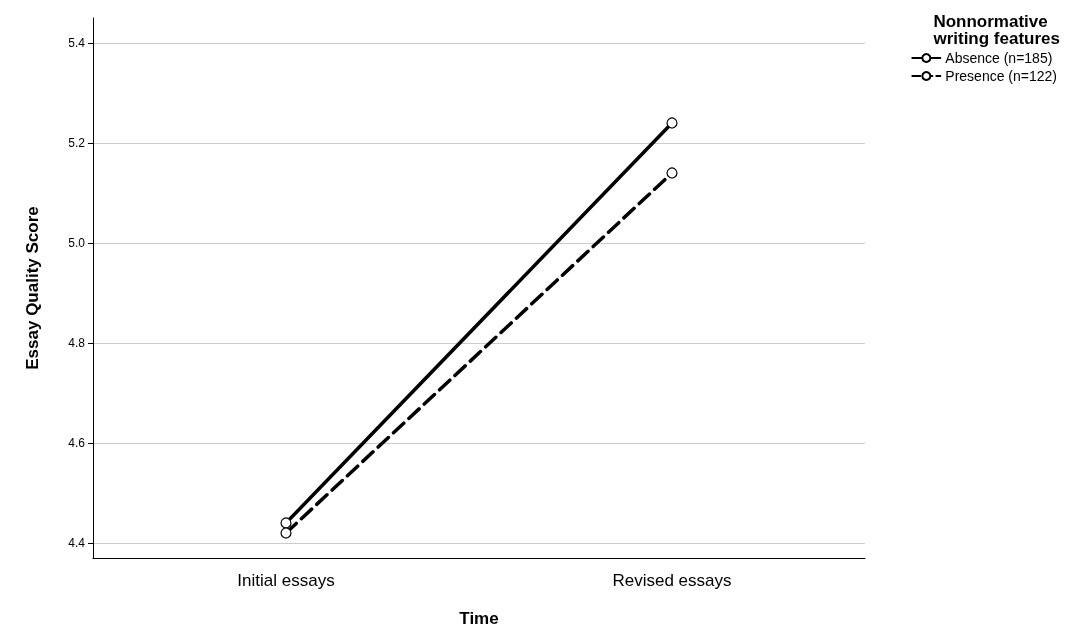 The height and width of the screenshot is (643, 1078). I want to click on y-tick-label: 5.2, so click(77, 143).